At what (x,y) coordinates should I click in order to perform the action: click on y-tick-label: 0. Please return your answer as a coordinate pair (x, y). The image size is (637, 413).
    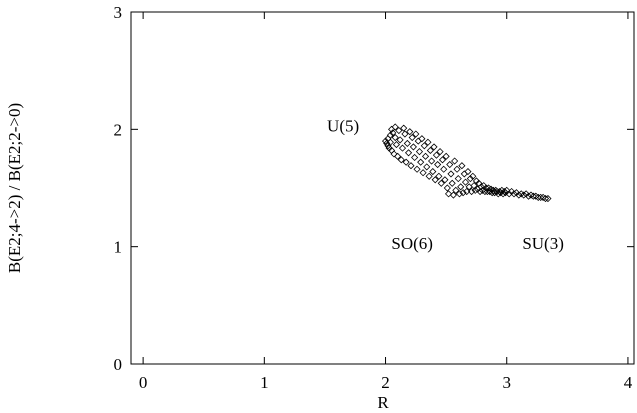
    Looking at the image, I should click on (118, 364).